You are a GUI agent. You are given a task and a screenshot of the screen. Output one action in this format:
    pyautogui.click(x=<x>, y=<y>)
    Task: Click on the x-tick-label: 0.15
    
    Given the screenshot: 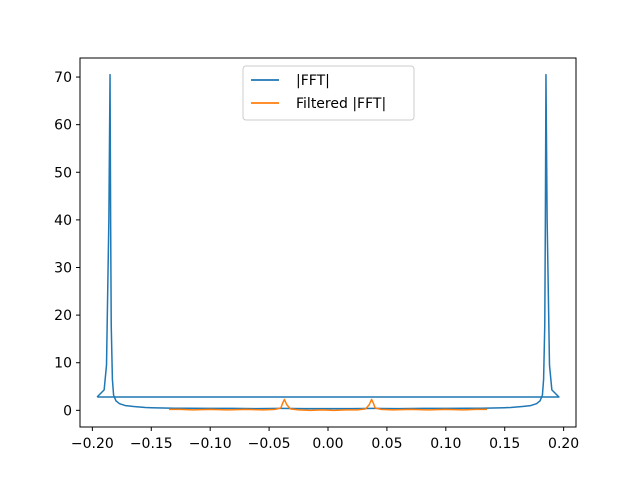 What is the action you would take?
    pyautogui.click(x=504, y=444)
    